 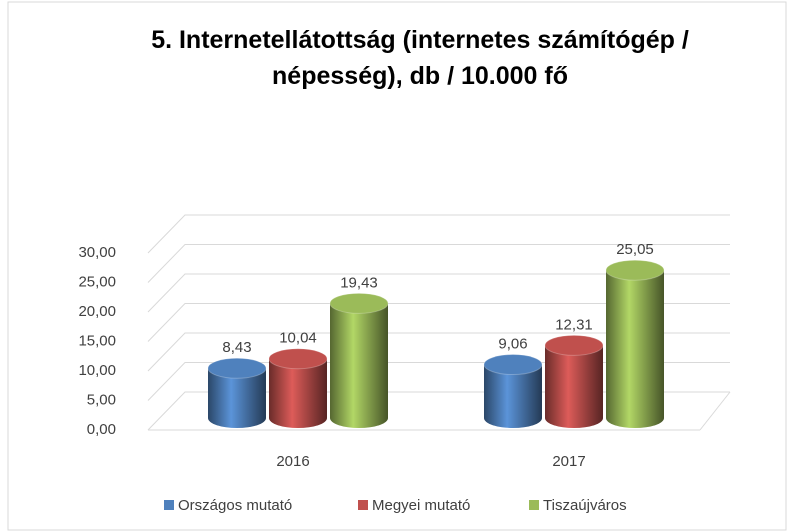 I want to click on y-tick-label: 10,00, so click(x=97, y=370).